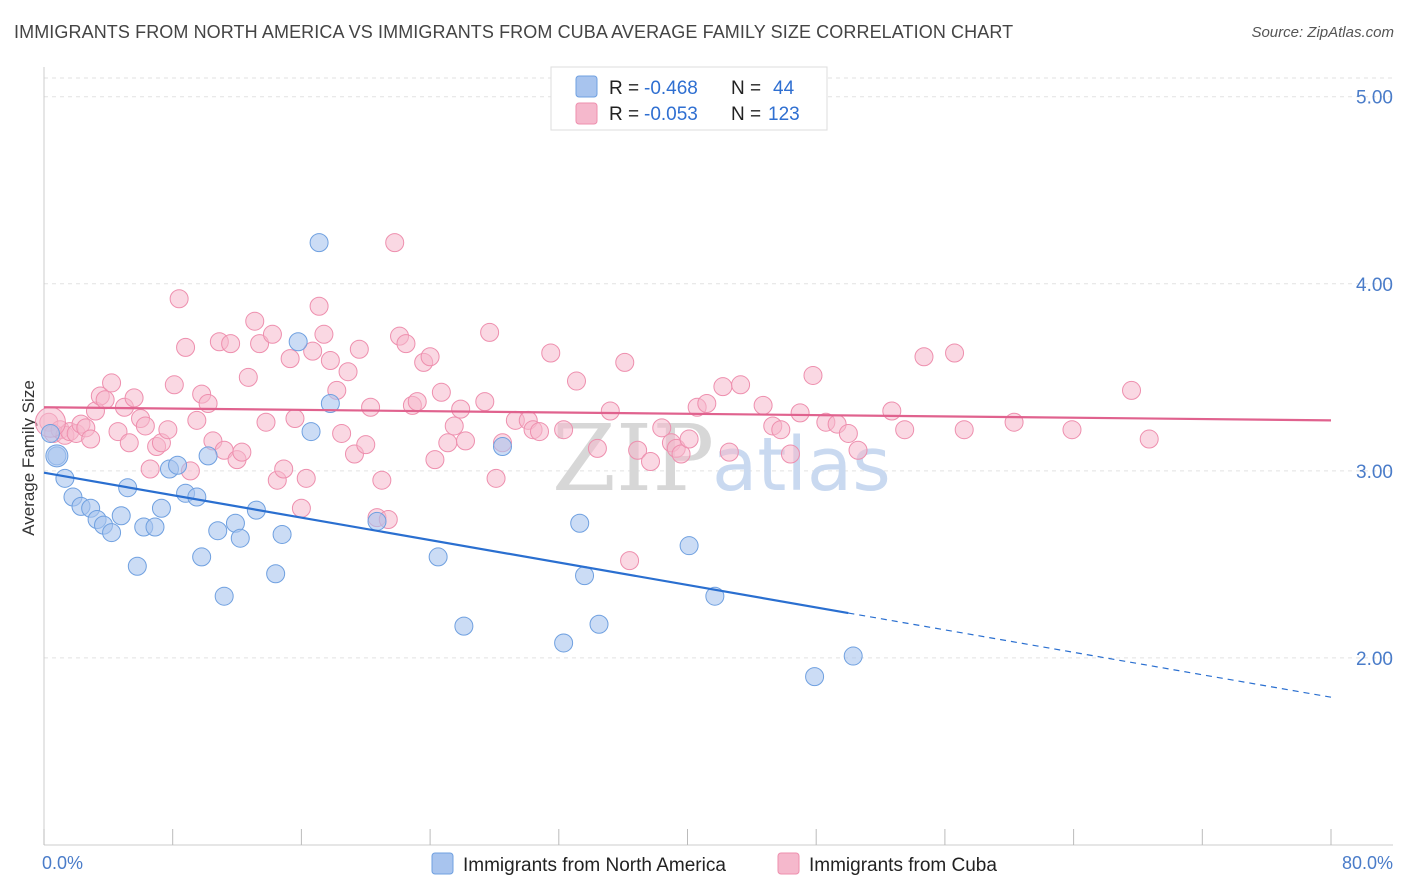  I want to click on legend-n-label-1: N =, so click(746, 88).